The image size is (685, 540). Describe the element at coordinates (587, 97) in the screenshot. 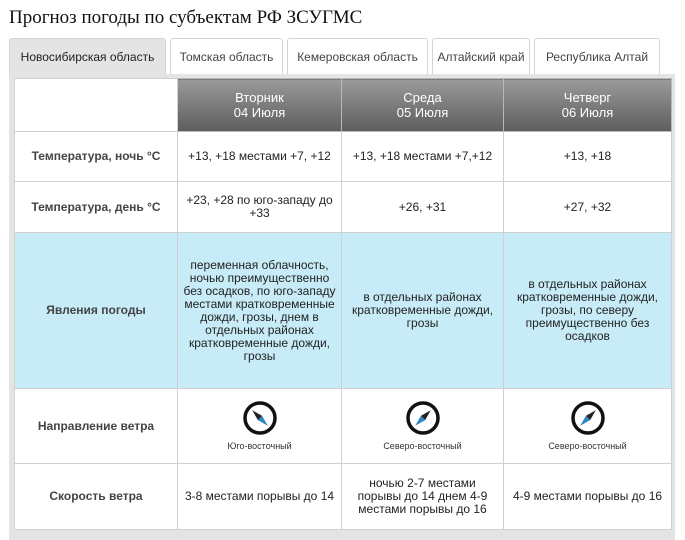

I see `day-weekday: Четверг` at that location.